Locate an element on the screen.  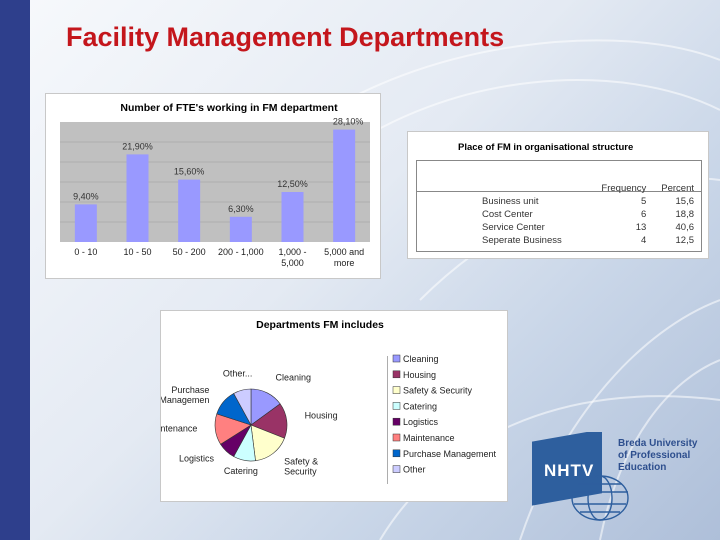
legend-label: Maintenance is located at coordinates (429, 438).